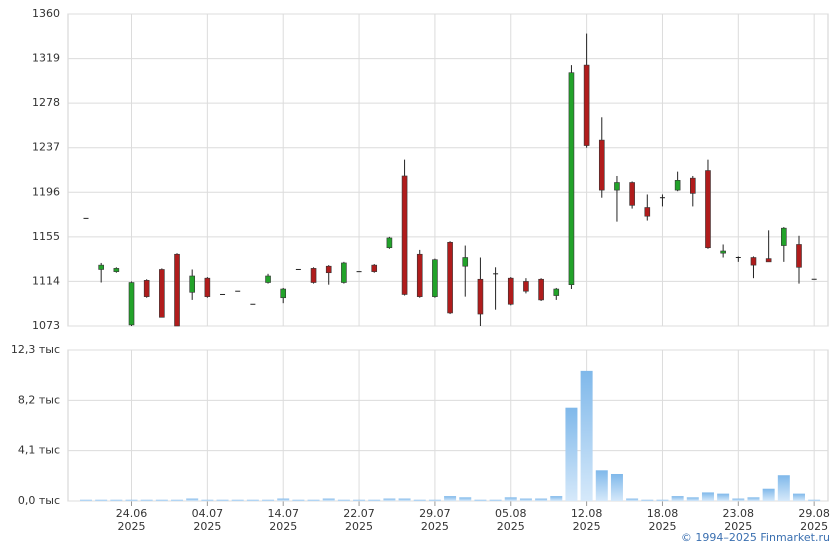 The height and width of the screenshot is (550, 840). What do you see at coordinates (39, 450) in the screenshot?
I see `y-tick-label: 4,1 тыс` at bounding box center [39, 450].